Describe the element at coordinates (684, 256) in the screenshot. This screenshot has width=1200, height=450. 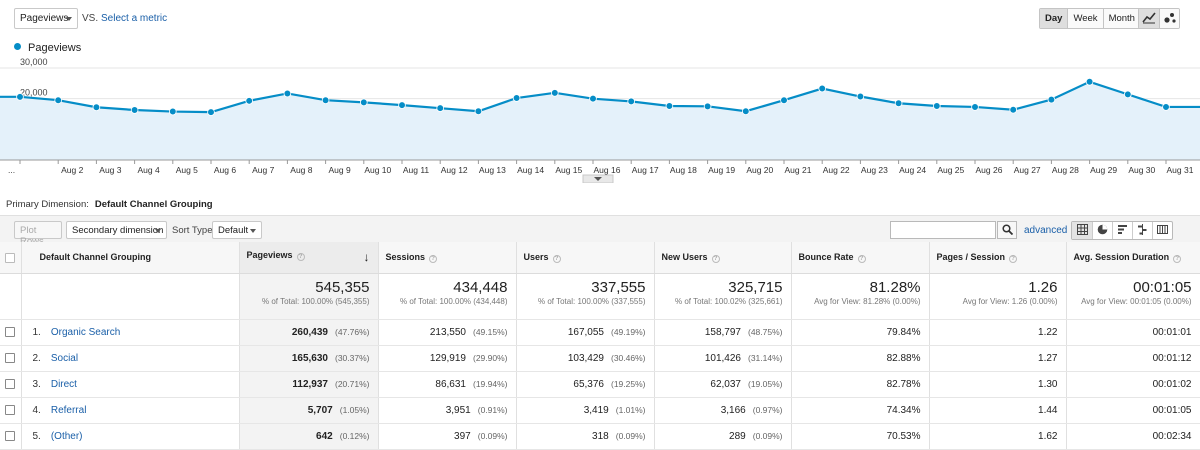
I see `column-header-label: New Users` at that location.